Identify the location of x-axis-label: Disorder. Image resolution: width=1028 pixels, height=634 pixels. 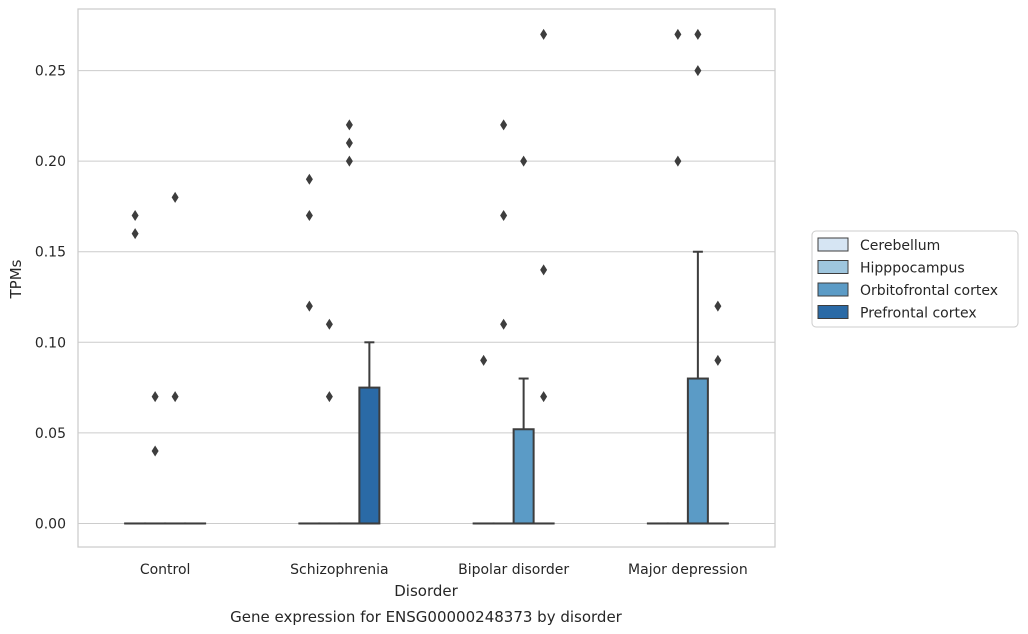
(426, 591).